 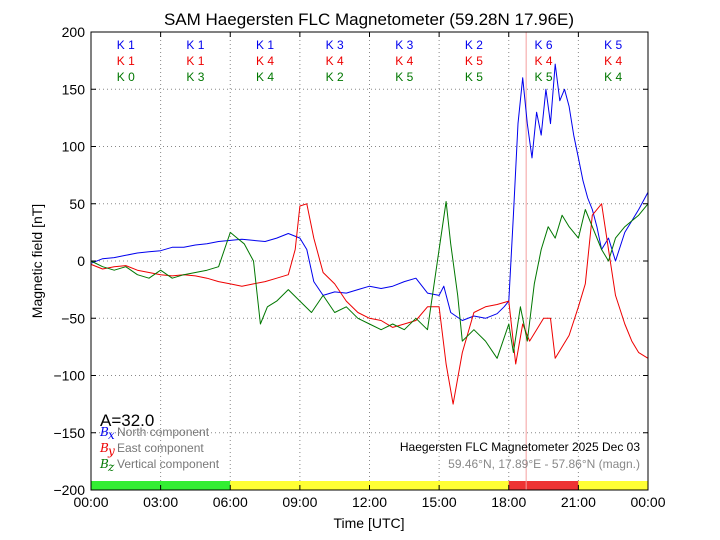 I want to click on k-index-bz-3: K 2, so click(x=335, y=77).